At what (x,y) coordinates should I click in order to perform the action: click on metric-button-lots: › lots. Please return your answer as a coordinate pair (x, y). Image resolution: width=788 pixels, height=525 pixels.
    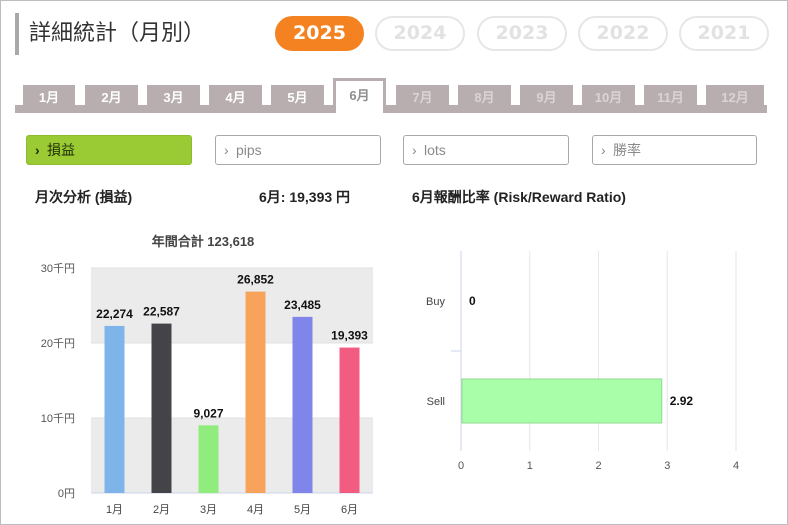
    Looking at the image, I should click on (486, 150).